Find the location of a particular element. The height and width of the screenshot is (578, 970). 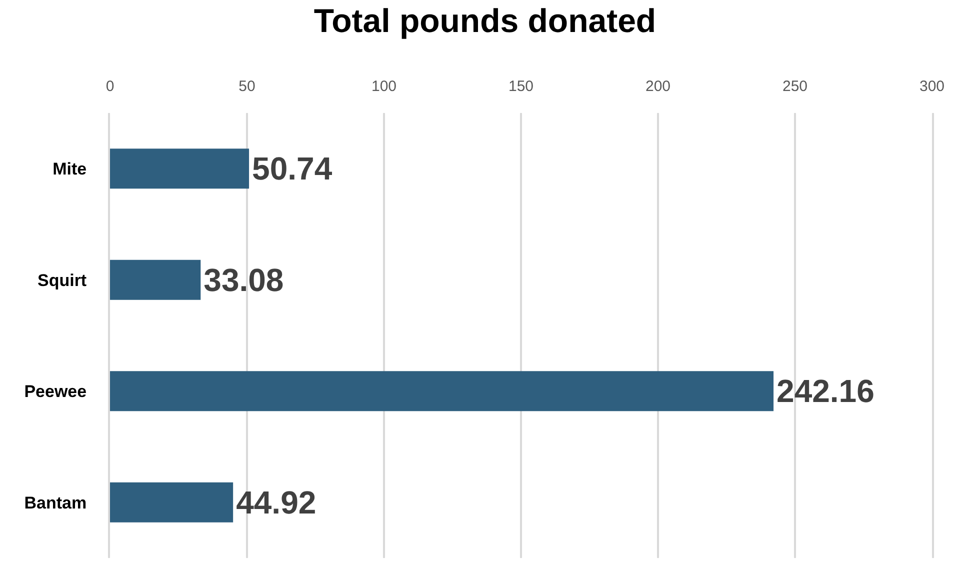

x-tick-label: 0 is located at coordinates (110, 86).